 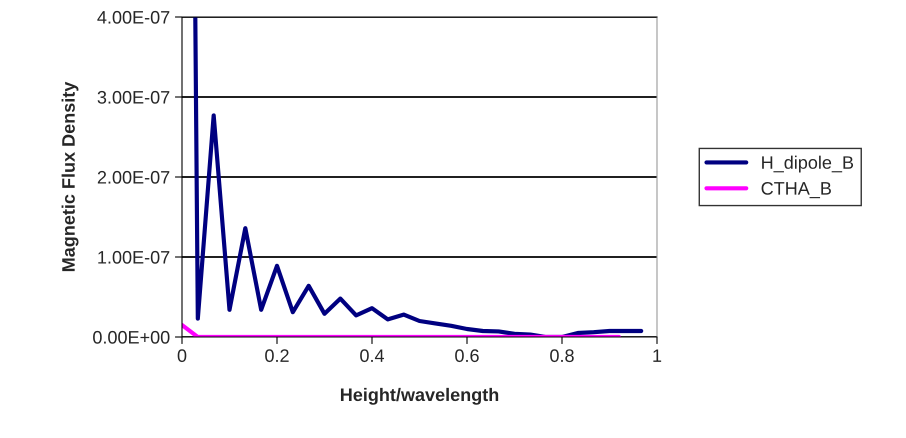 I want to click on legend-label: CTHA_B, so click(x=796, y=190).